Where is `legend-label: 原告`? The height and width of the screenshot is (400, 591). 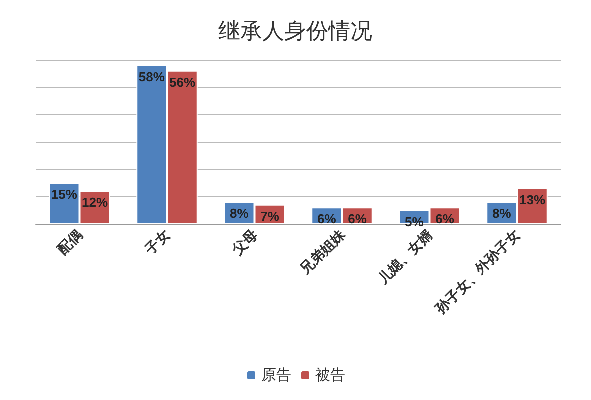
legend-label: 原告 is located at coordinates (277, 375).